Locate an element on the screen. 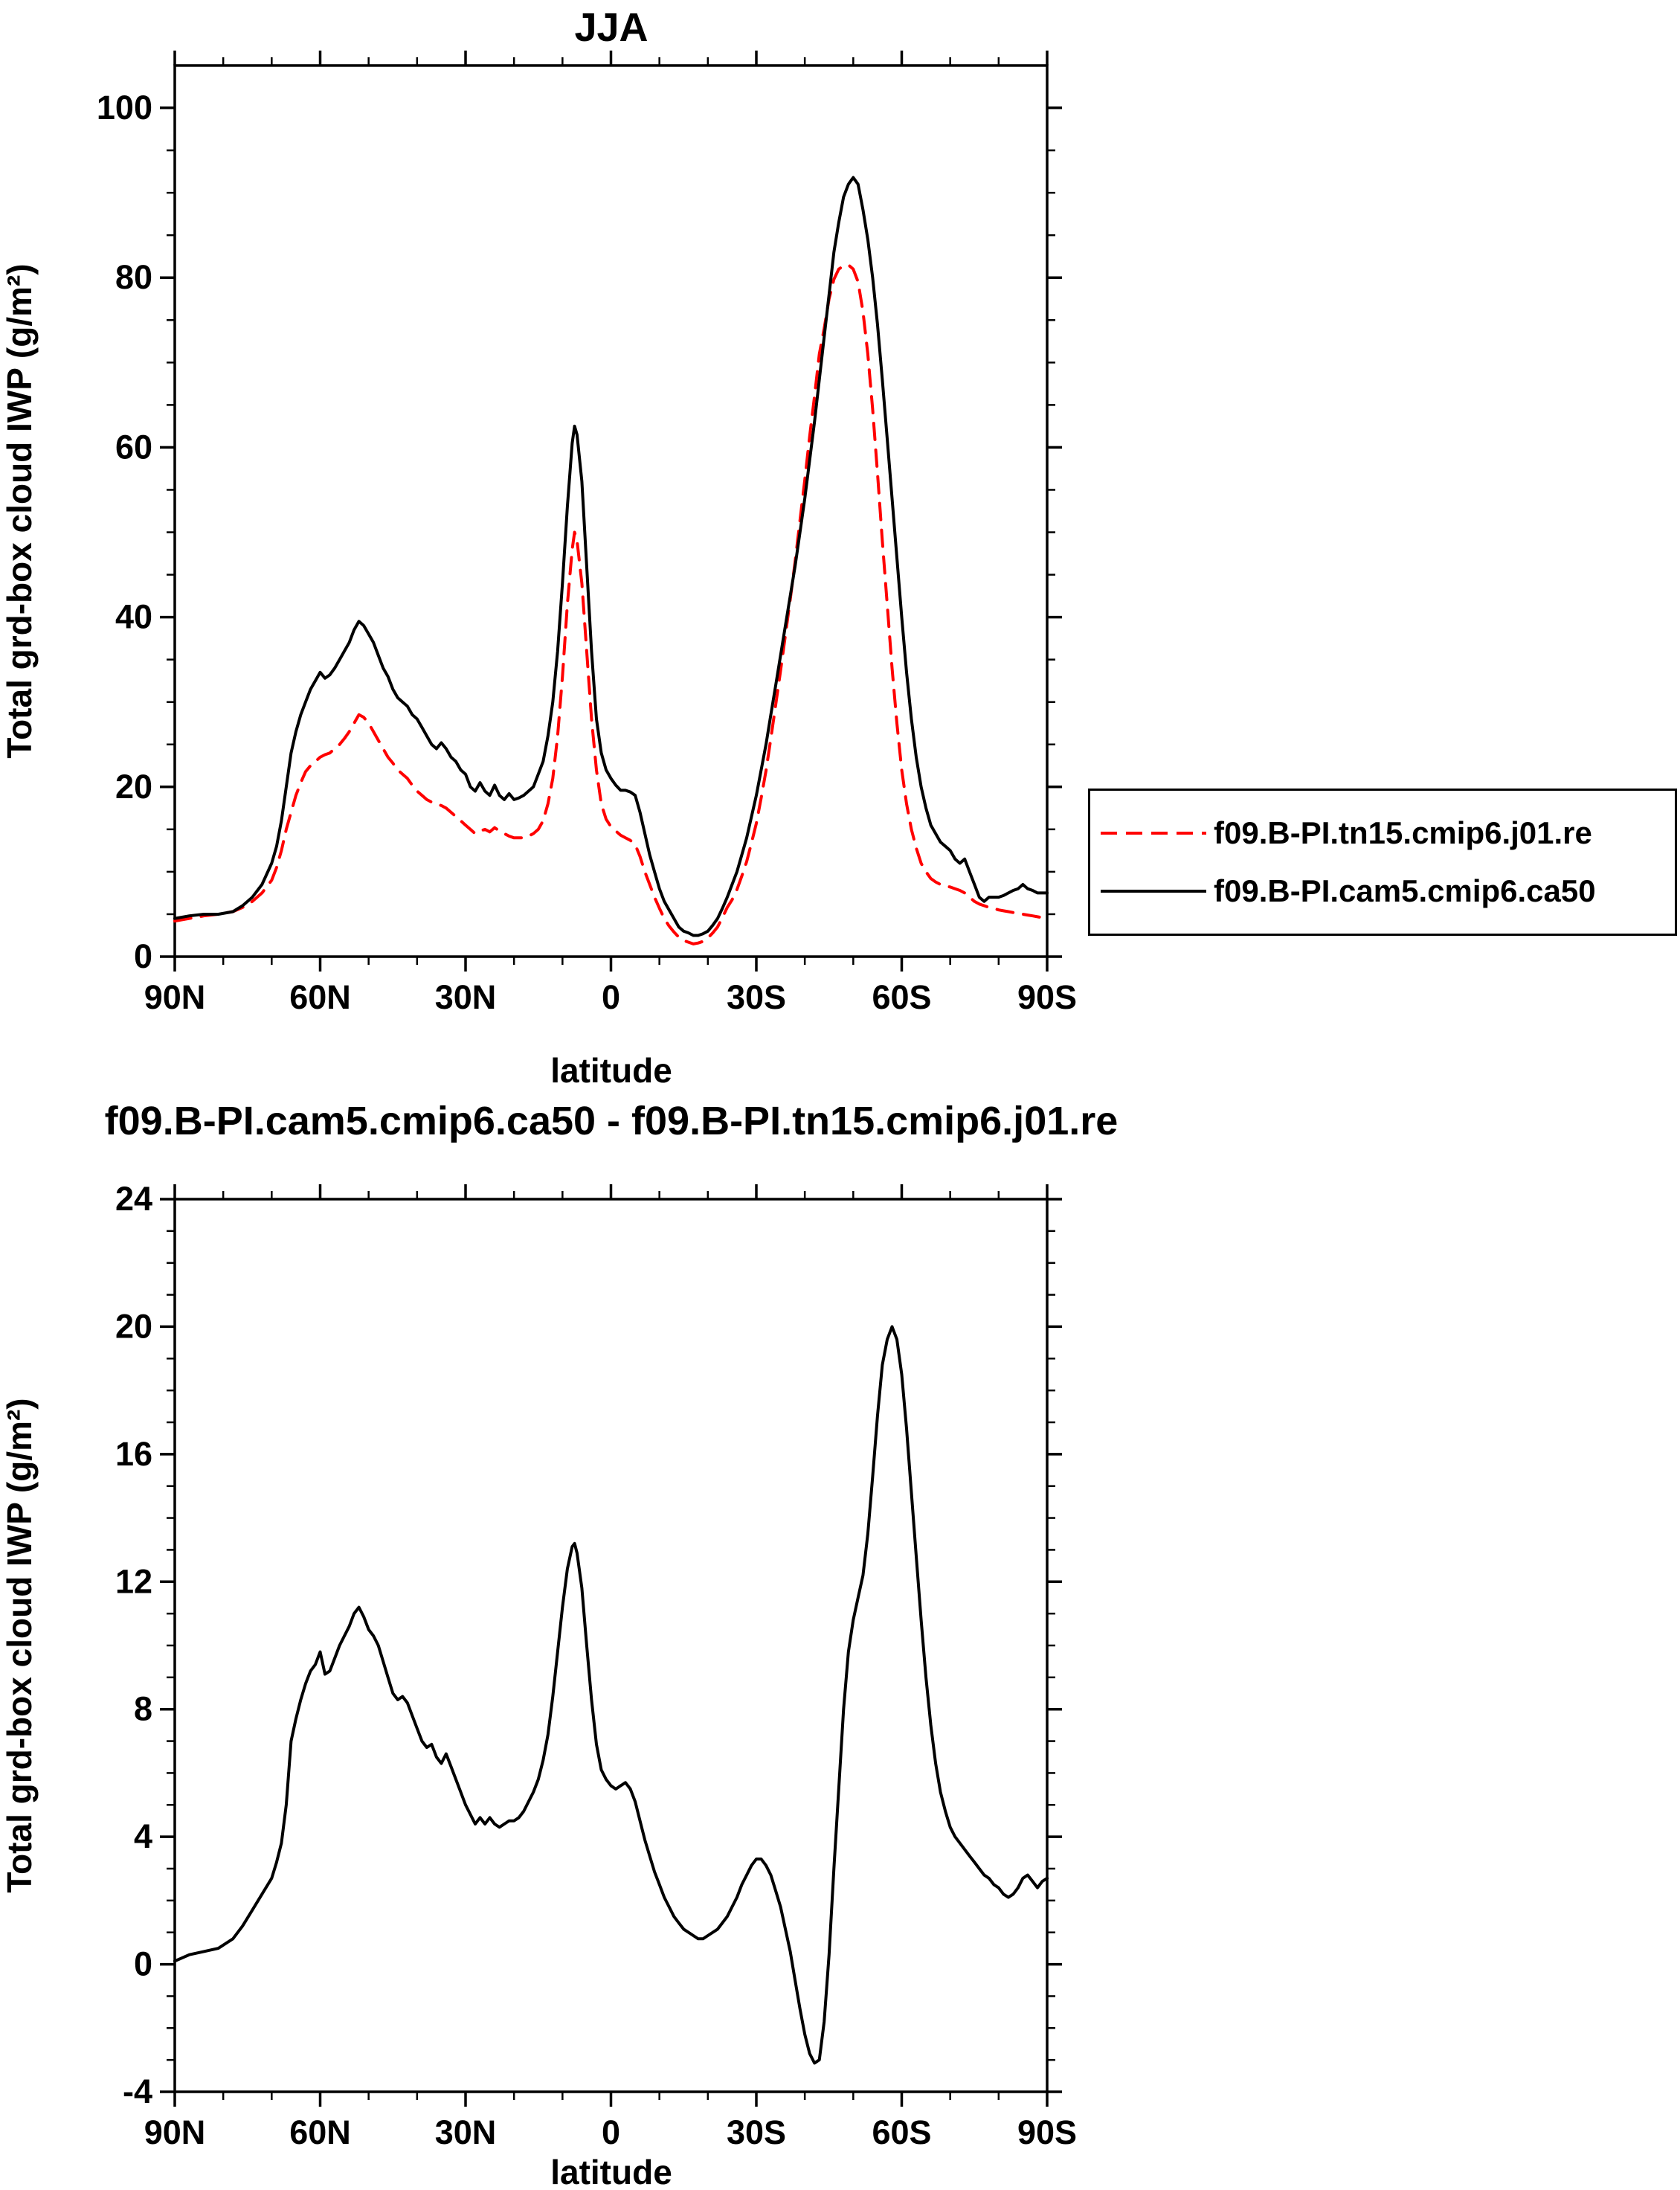 The width and height of the screenshot is (1680, 2190). legend-label-cam5: f09.B-PI.cam5.cmip6.ca50 is located at coordinates (1405, 890).